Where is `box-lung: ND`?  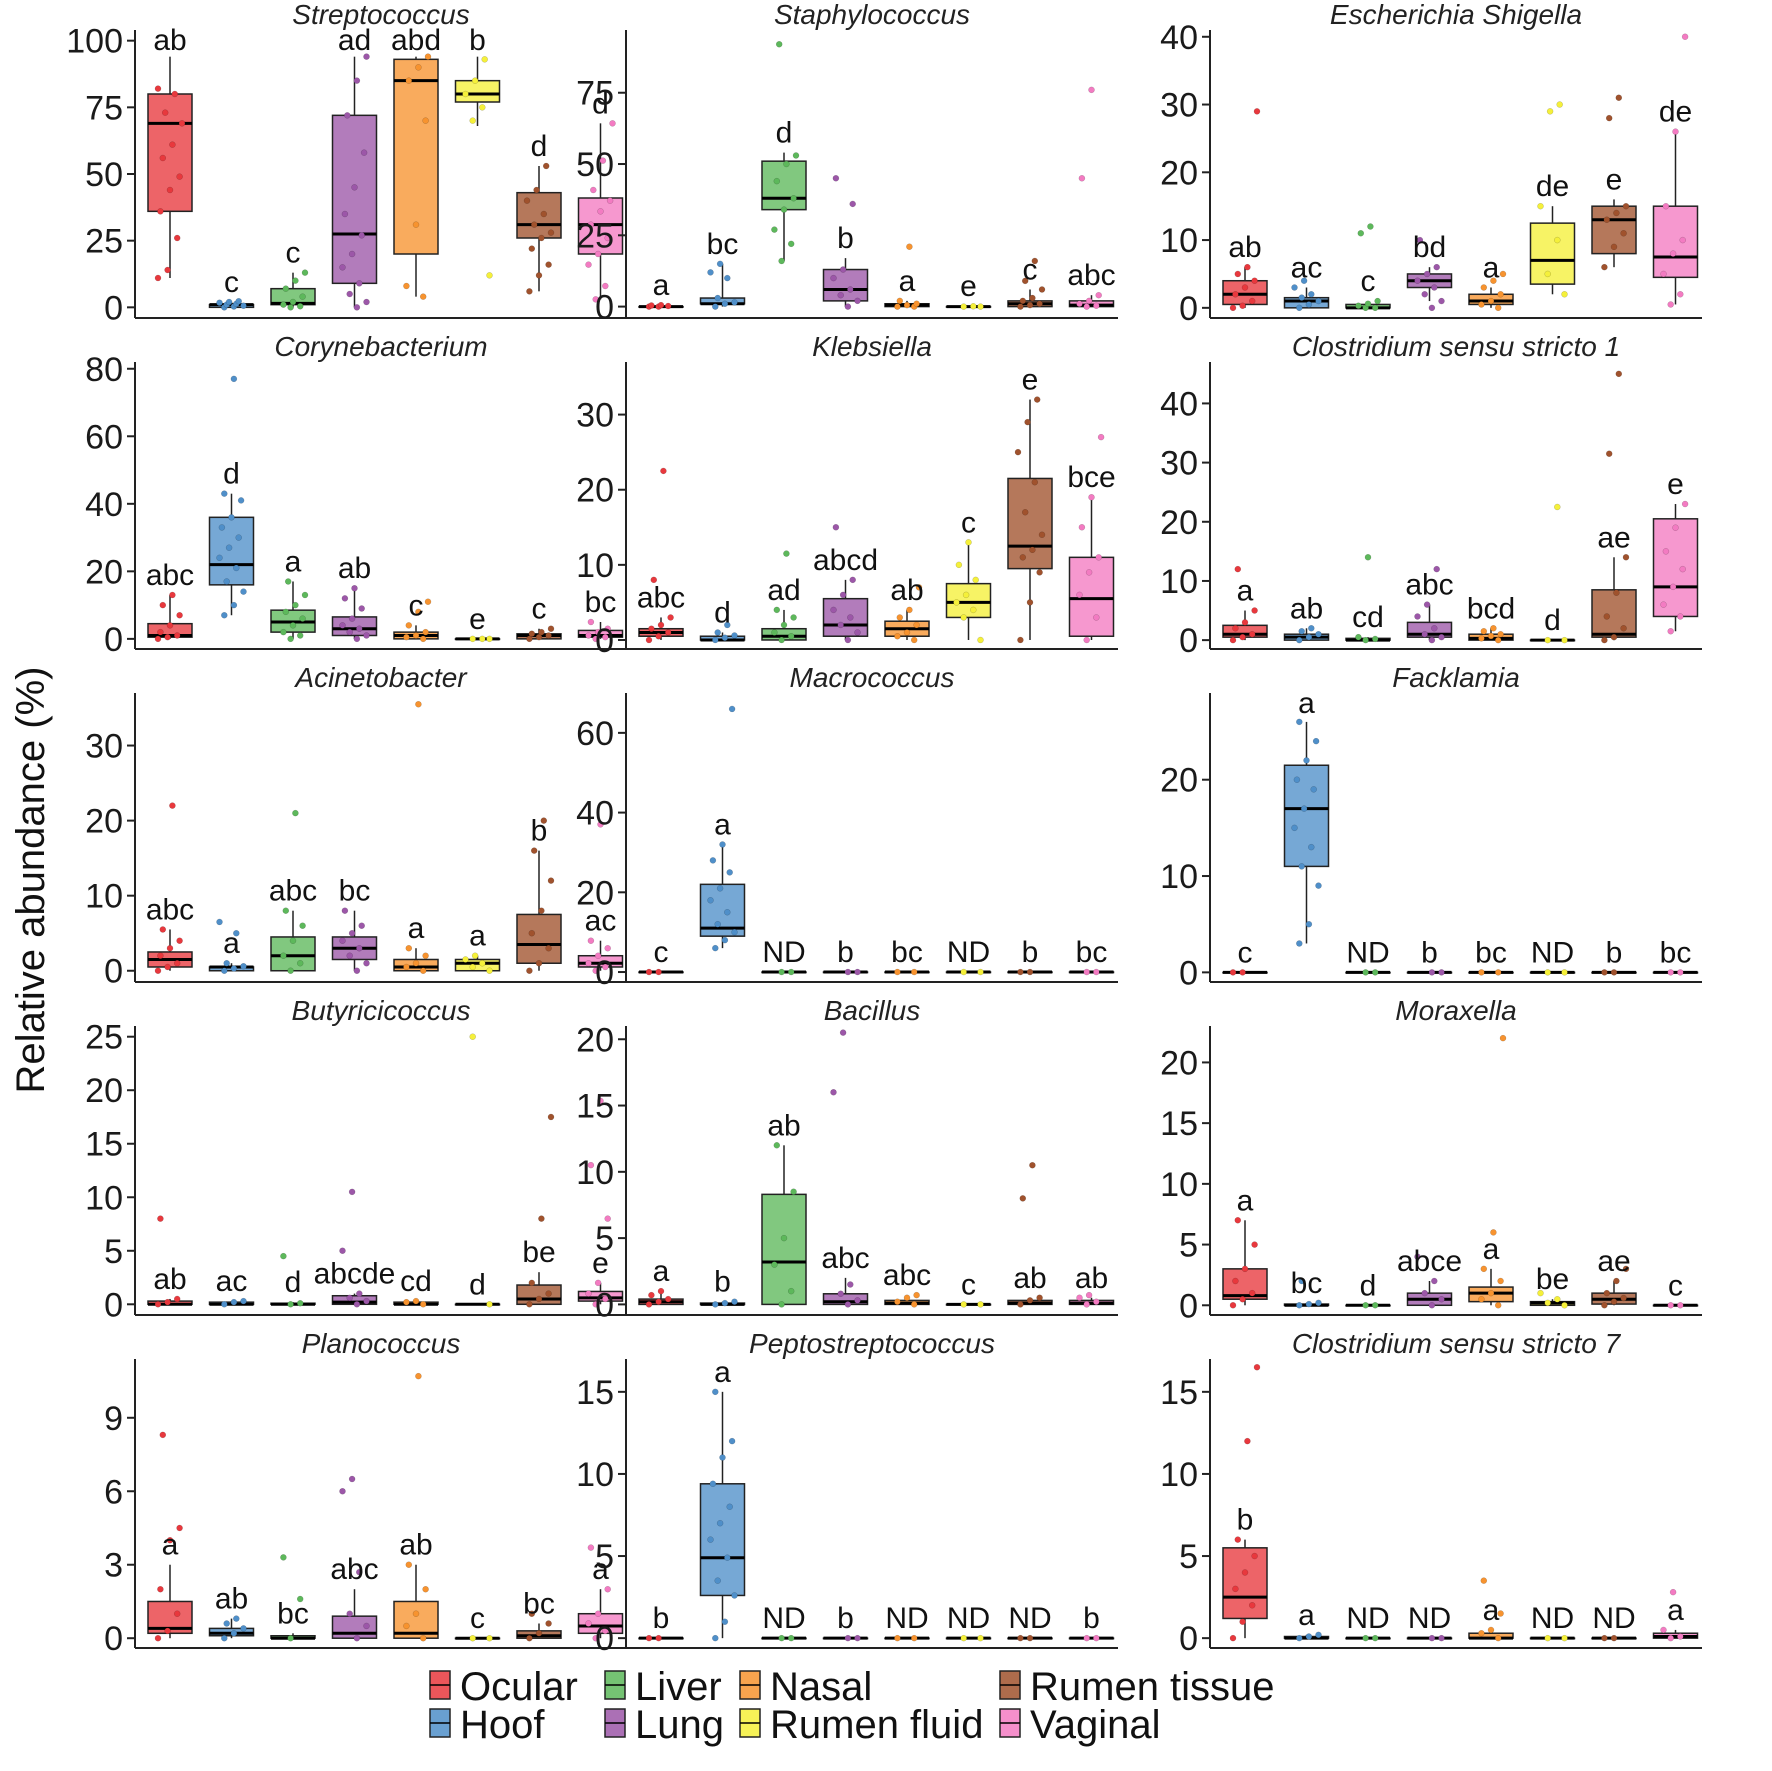
box-lung: ND is located at coordinates (1429, 1622).